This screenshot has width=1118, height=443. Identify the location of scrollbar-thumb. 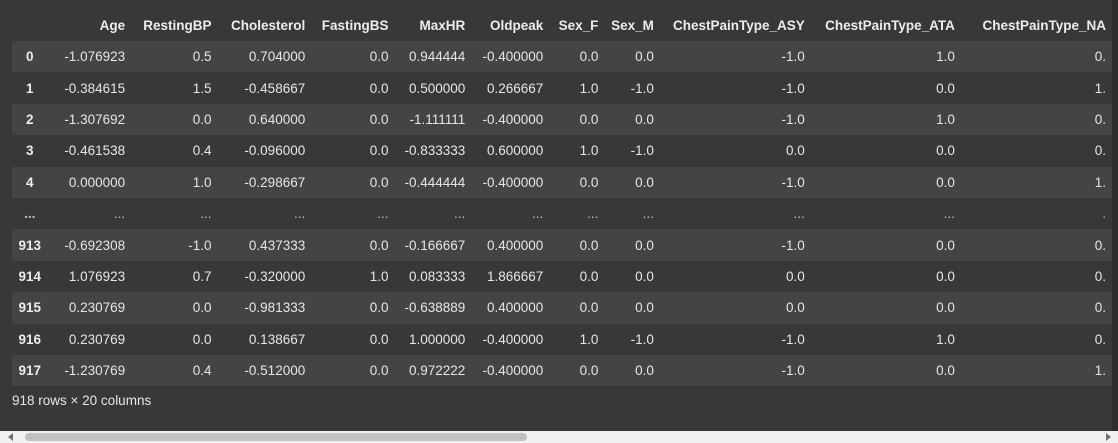
(276, 437).